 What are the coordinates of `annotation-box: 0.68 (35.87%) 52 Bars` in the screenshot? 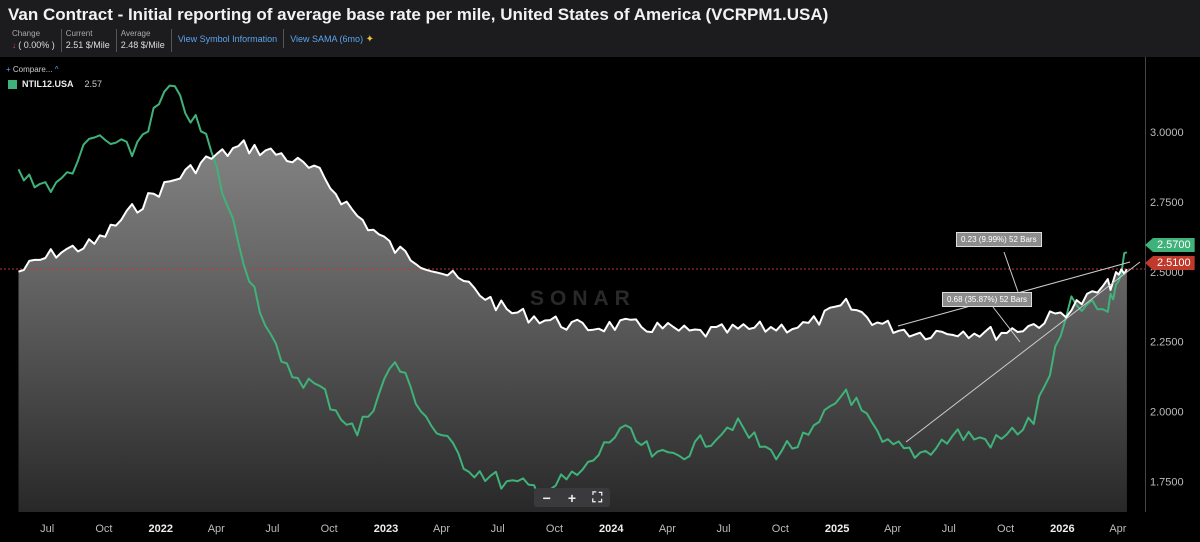 It's located at (987, 299).